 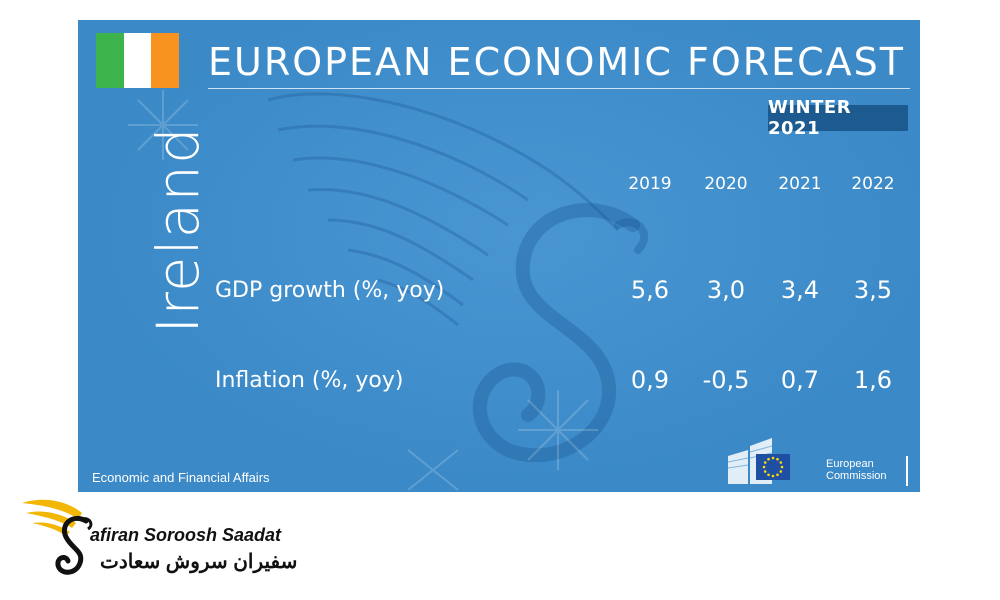 What do you see at coordinates (726, 184) in the screenshot?
I see `year-header: 2020` at bounding box center [726, 184].